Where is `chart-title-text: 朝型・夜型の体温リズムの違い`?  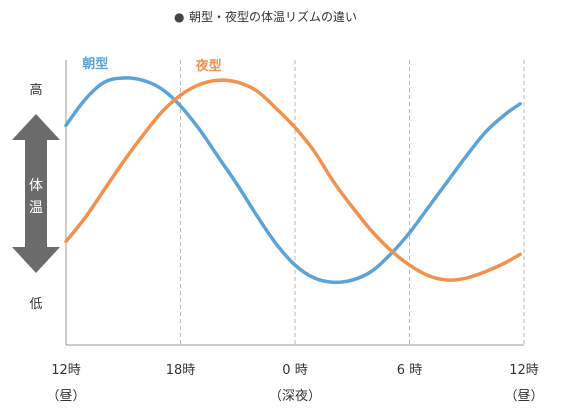 chart-title-text: 朝型・夜型の体温リズムの違い is located at coordinates (273, 16).